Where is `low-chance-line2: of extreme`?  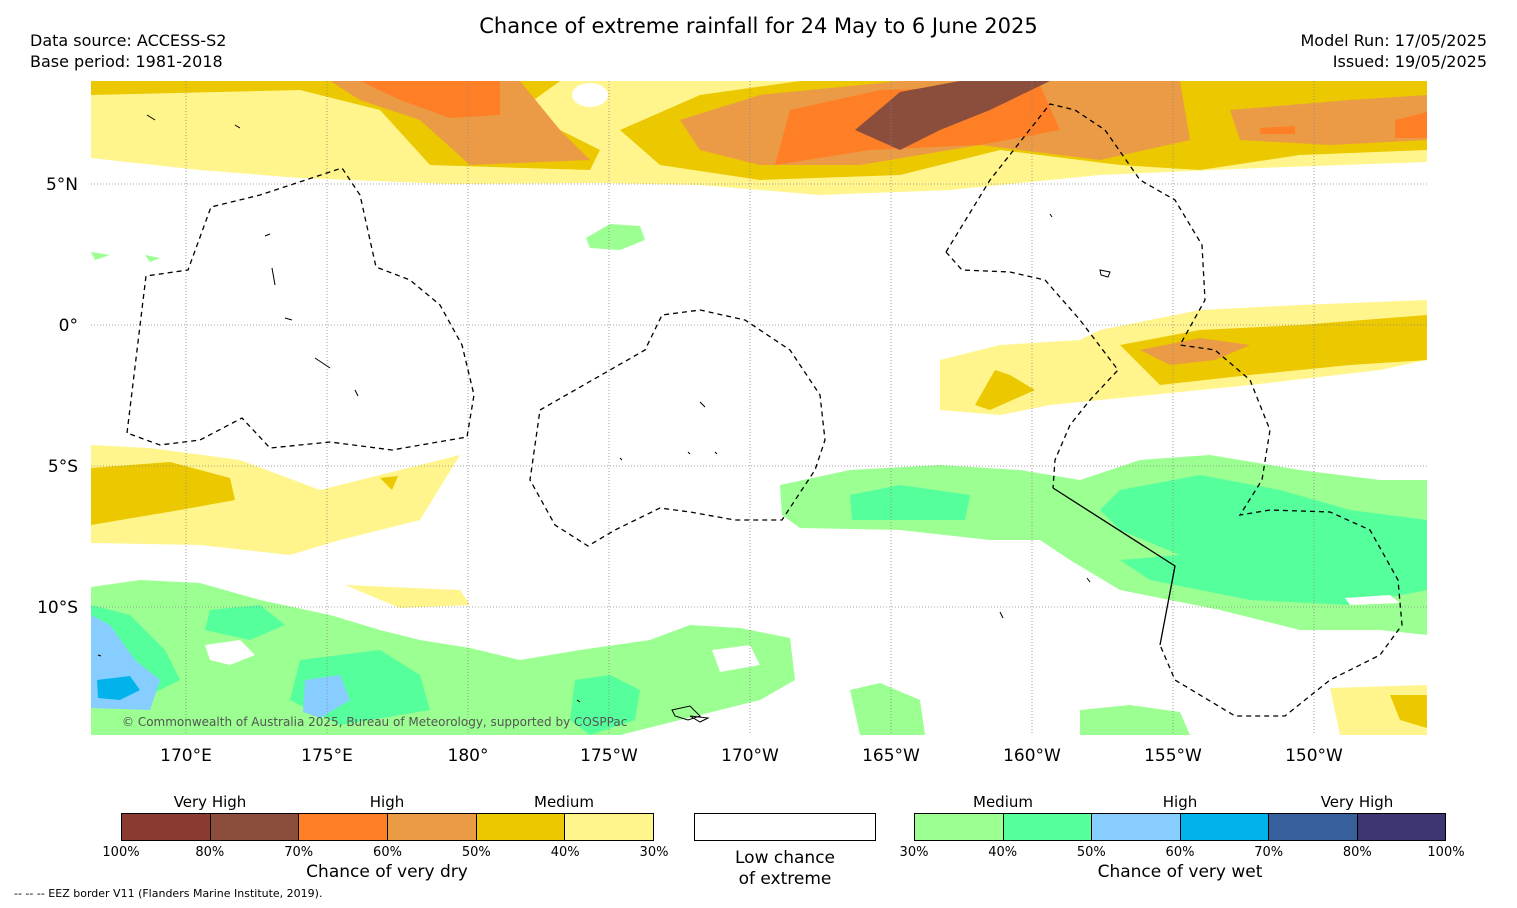
low-chance-line2: of extreme is located at coordinates (785, 879).